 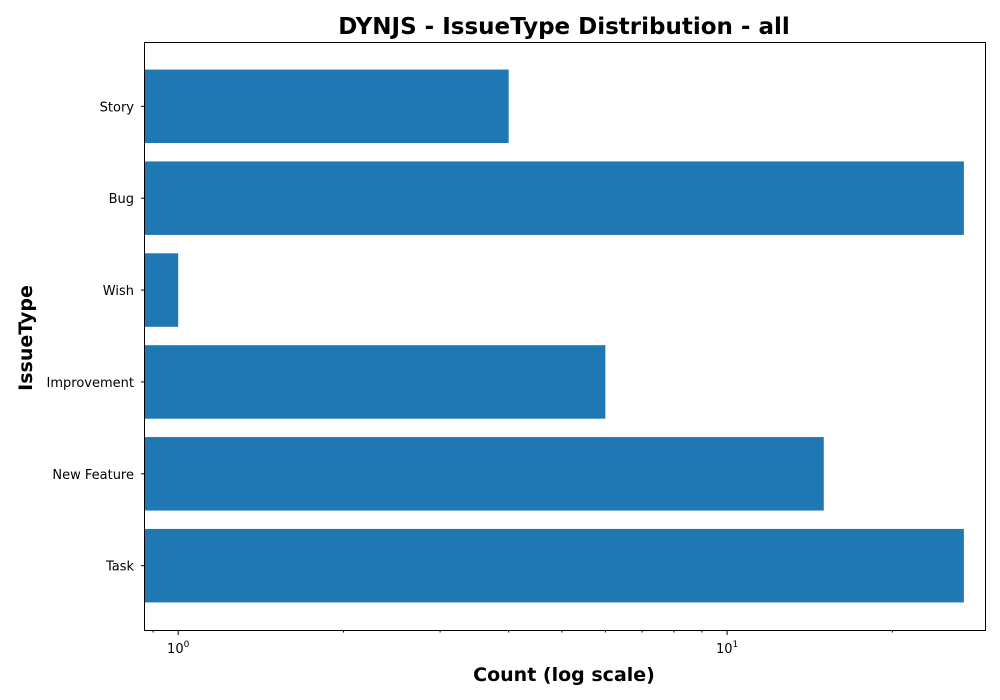 What do you see at coordinates (93, 475) in the screenshot?
I see `y-tick-label: New Feature` at bounding box center [93, 475].